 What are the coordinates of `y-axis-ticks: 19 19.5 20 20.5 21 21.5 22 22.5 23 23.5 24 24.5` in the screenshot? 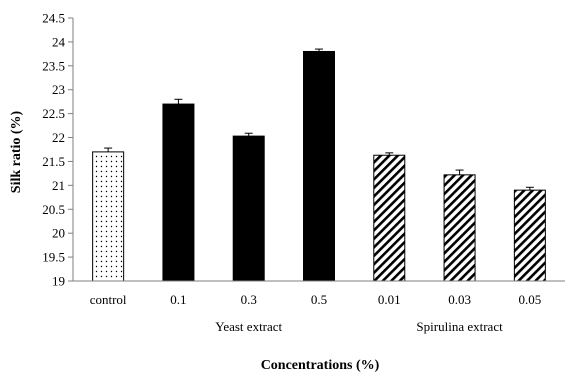 It's located at (57, 150).